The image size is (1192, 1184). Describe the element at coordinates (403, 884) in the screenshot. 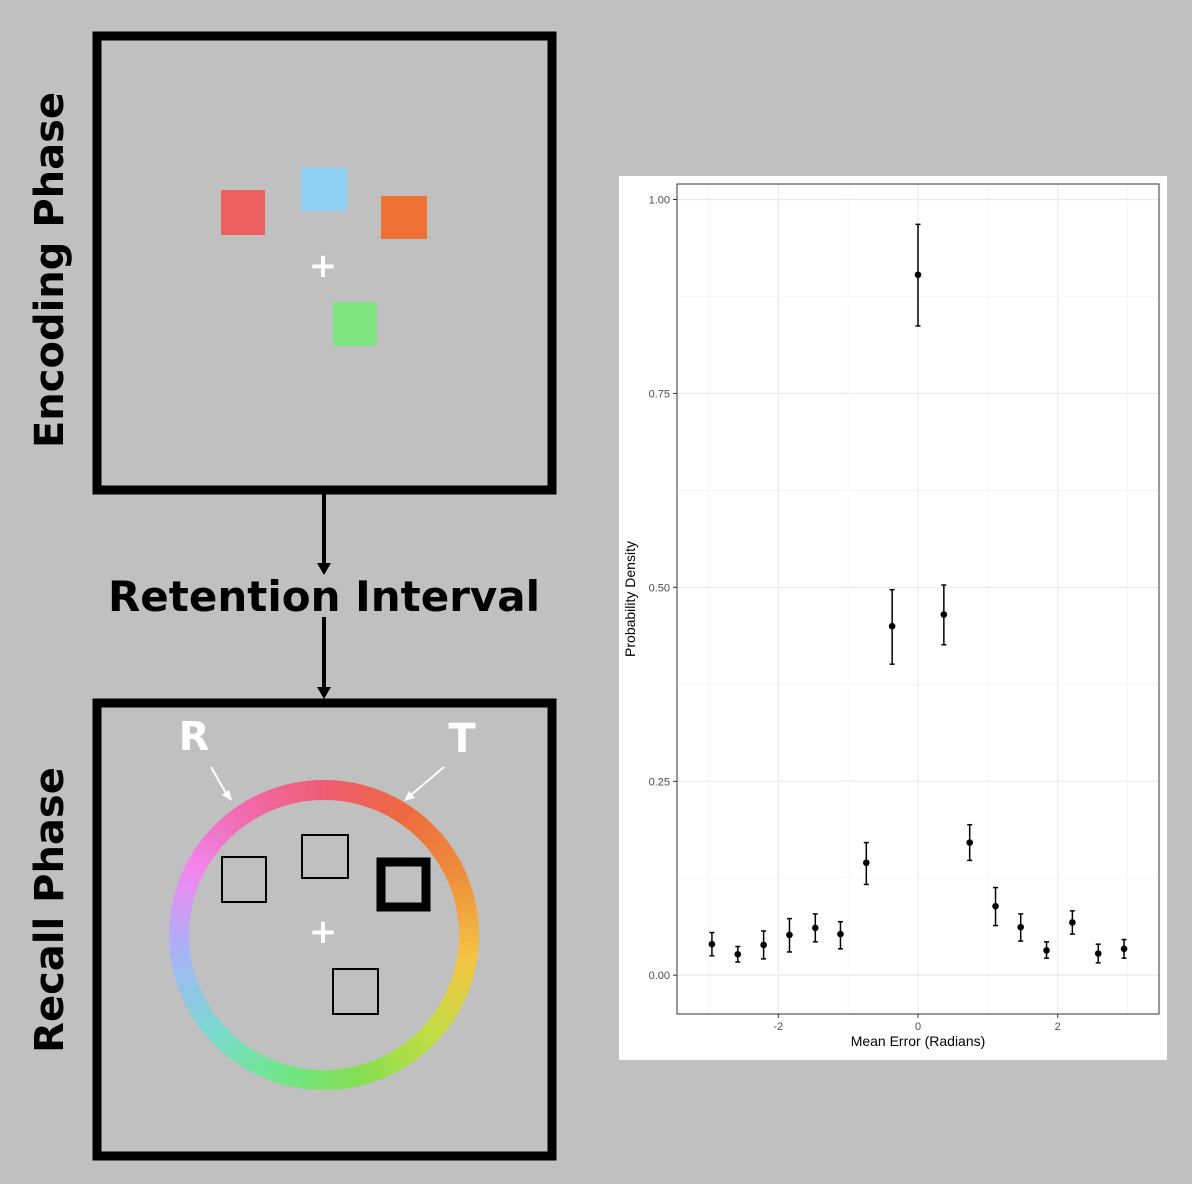

I see `target-square-outline` at that location.